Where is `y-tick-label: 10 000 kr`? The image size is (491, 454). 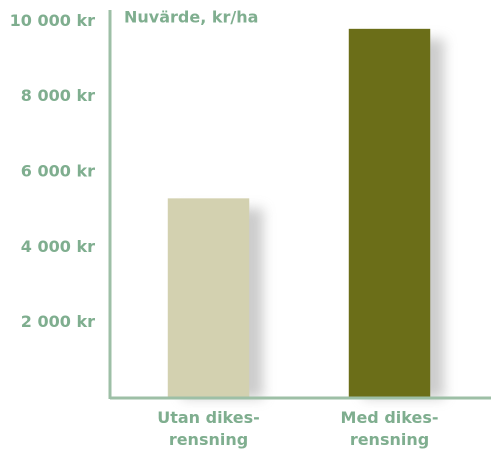
y-tick-label: 10 000 kr is located at coordinates (52, 20).